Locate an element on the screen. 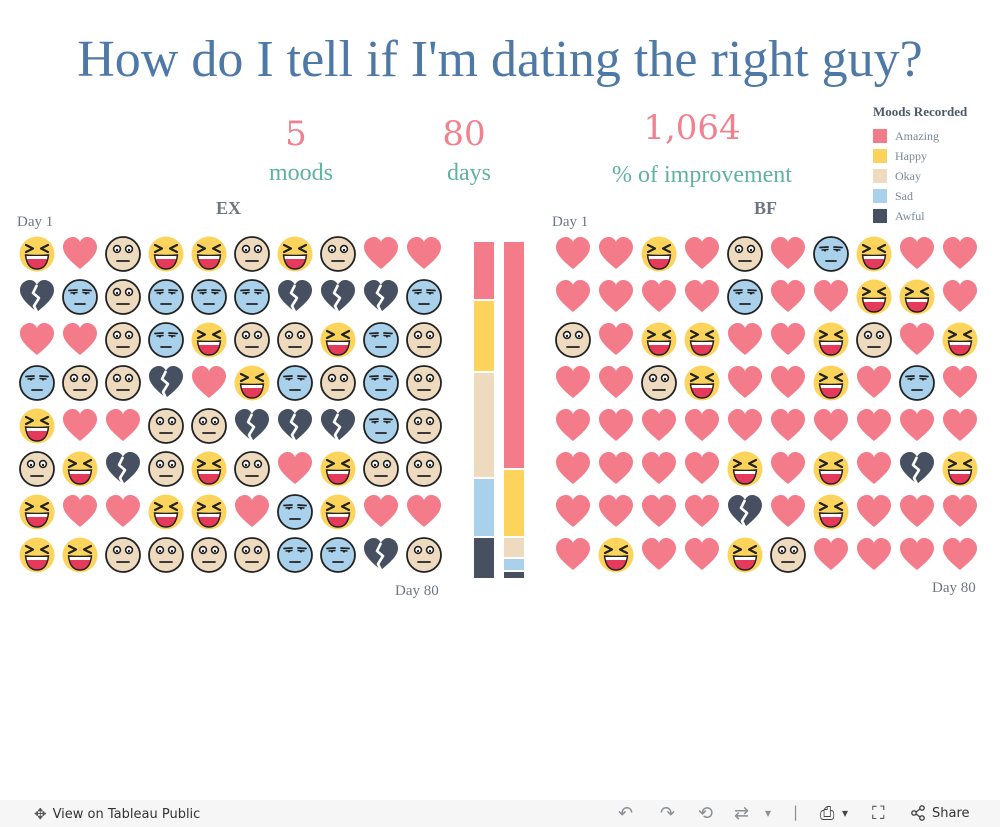  bf-day-25-mood is located at coordinates (744, 339).